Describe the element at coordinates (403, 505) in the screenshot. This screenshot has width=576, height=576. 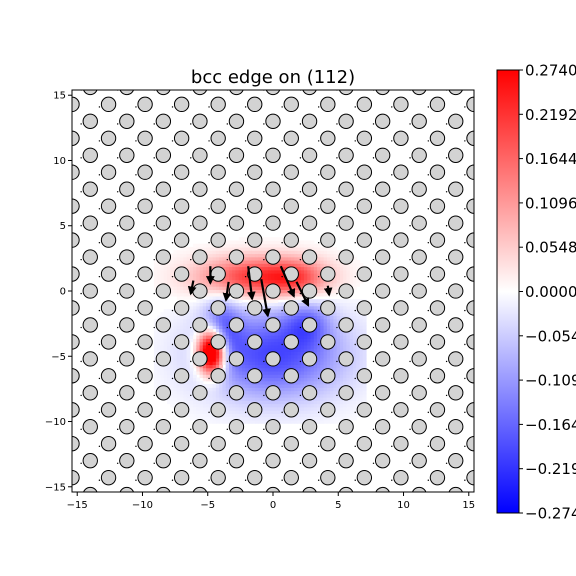
I see `x-tick-label: 10` at that location.